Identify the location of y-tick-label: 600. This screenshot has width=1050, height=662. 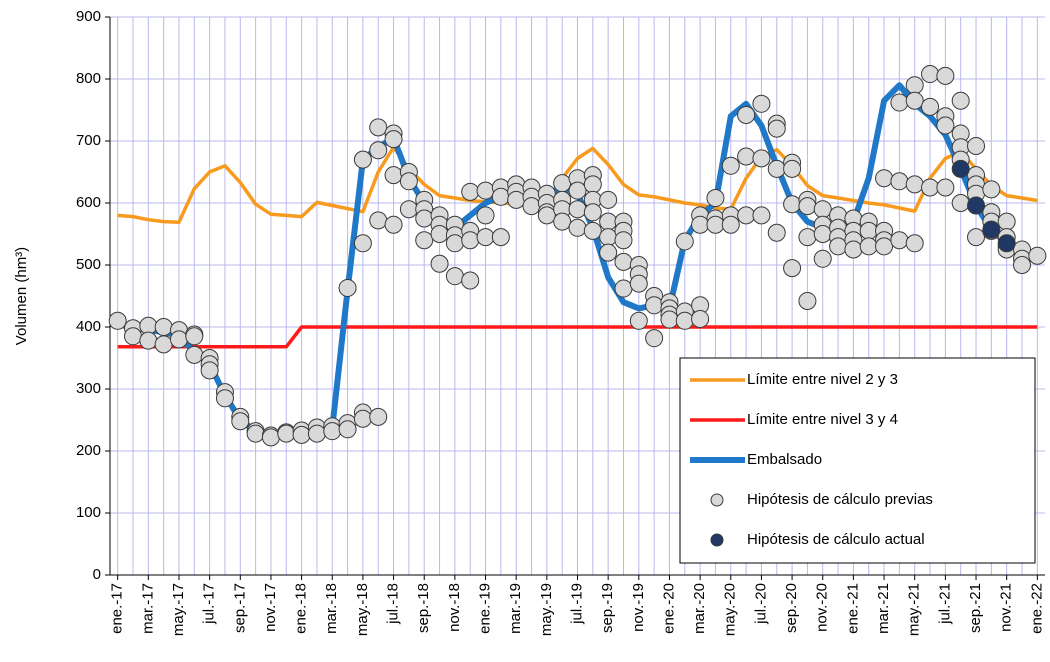
(88, 202).